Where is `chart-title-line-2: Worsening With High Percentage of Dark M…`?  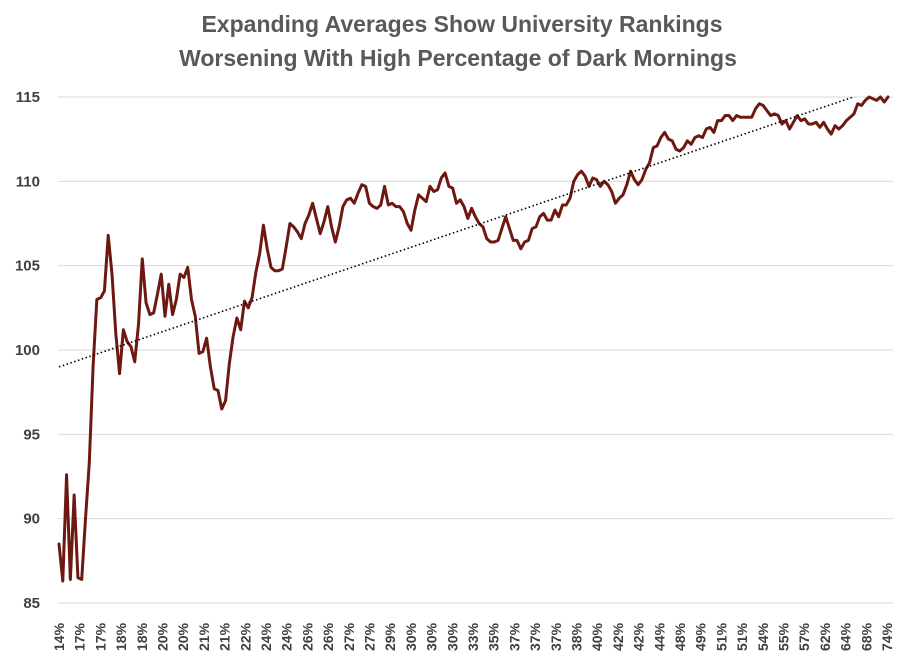
chart-title-line-2: Worsening With High Percentage of Dark M… is located at coordinates (458, 58).